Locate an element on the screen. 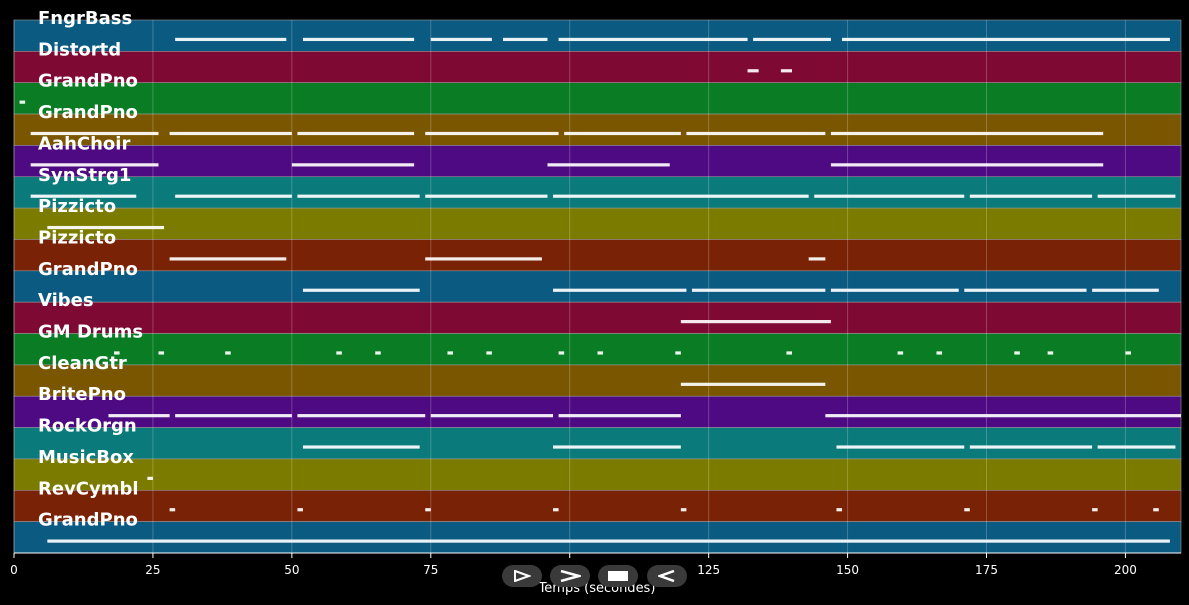 The height and width of the screenshot is (605, 1189). x-tick-label: 50 is located at coordinates (291, 570).